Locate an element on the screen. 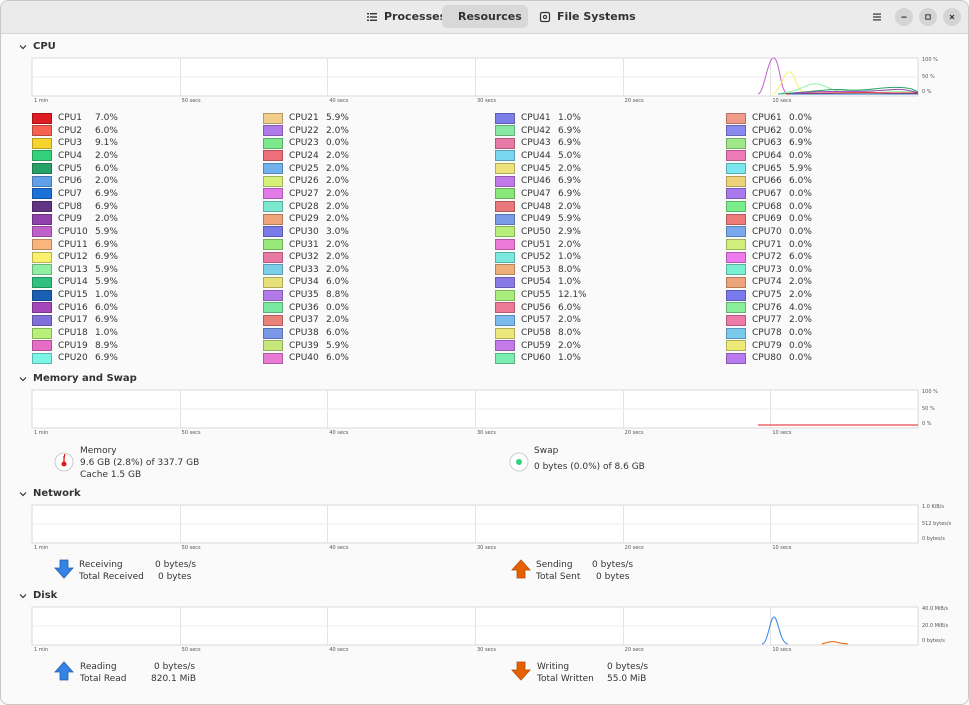  cpu-legend-item: CPU64 0.0% is located at coordinates (769, 156).